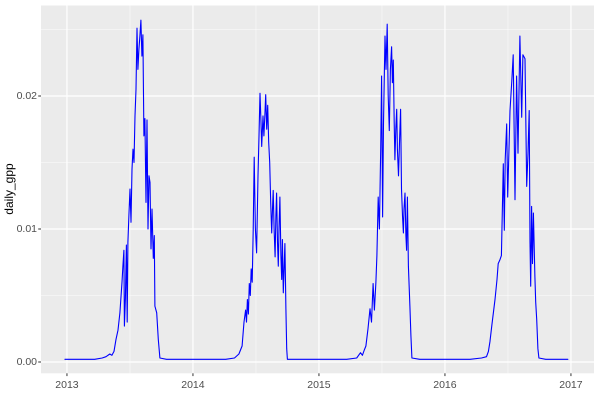  Describe the element at coordinates (9, 189) in the screenshot. I see `y-axis-title: daily_gpp` at that location.